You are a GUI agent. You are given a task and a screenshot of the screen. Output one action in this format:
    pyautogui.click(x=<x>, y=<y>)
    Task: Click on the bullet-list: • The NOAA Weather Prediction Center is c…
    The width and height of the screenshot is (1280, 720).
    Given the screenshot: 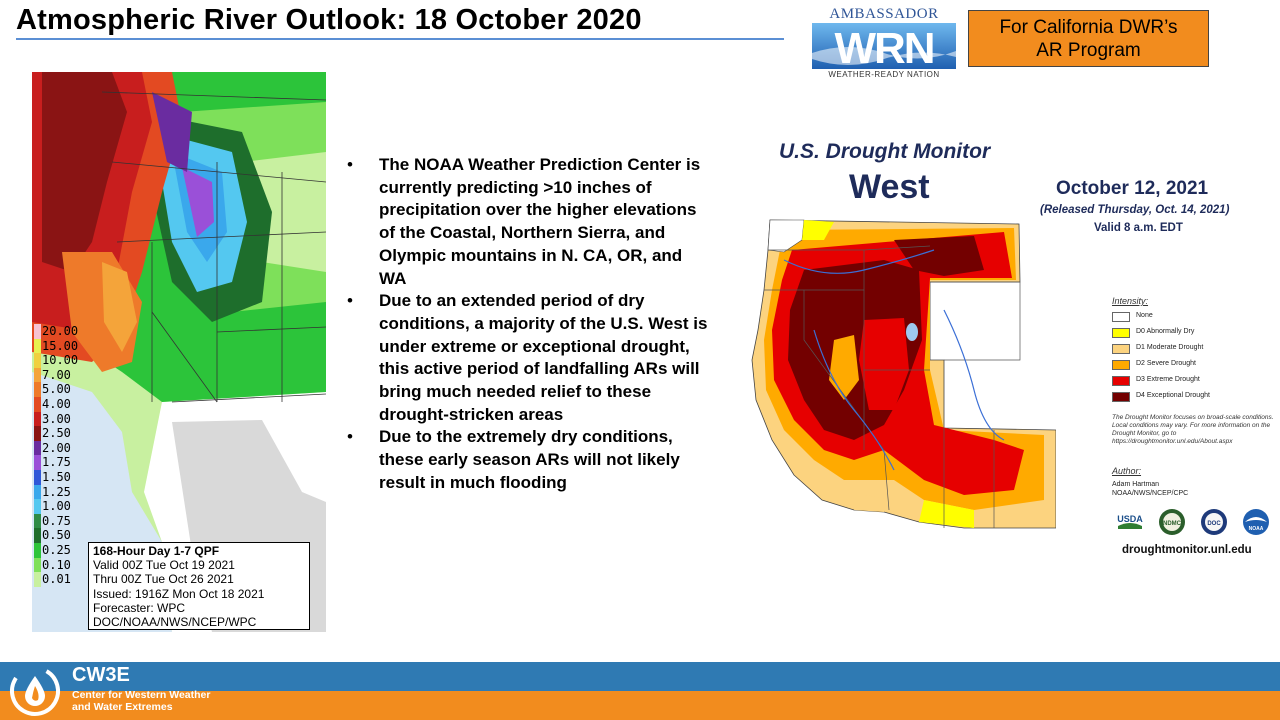 What is the action you would take?
    pyautogui.click(x=528, y=324)
    